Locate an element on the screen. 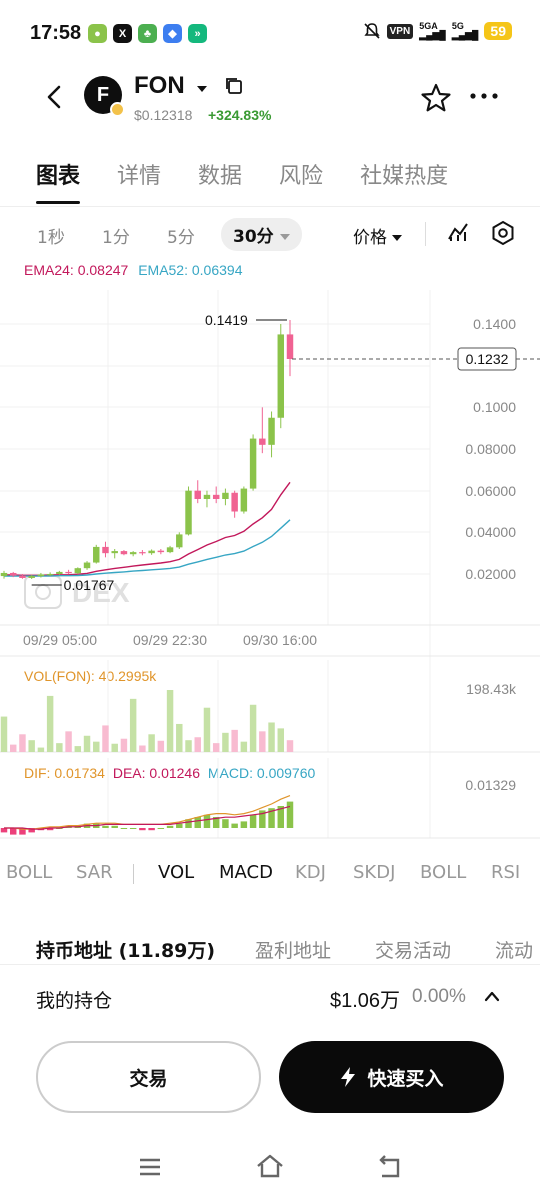 The width and height of the screenshot is (540, 1200). tab-risk: 风险 is located at coordinates (301, 176).